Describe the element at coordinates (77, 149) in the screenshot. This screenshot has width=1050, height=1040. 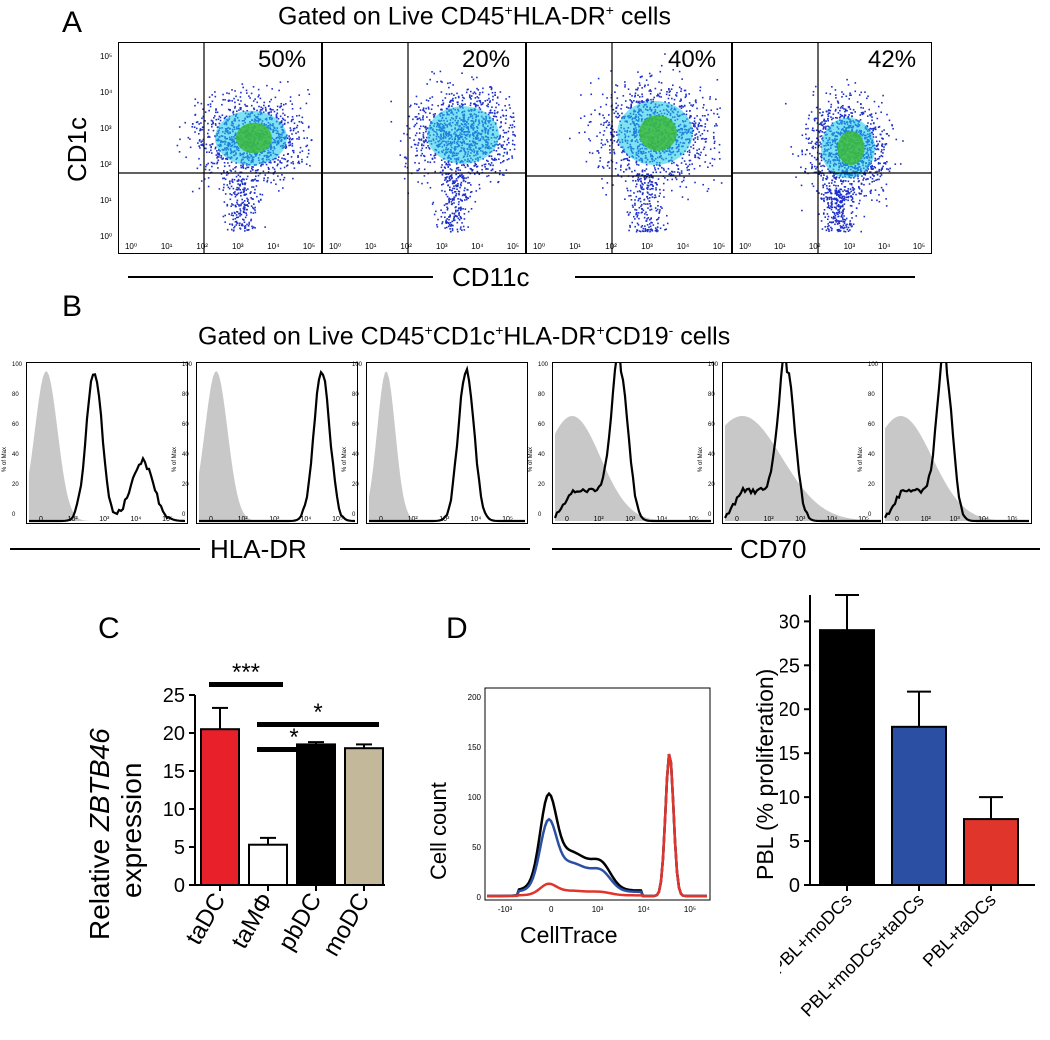
I see `panel-a-y-label: CD1c` at that location.